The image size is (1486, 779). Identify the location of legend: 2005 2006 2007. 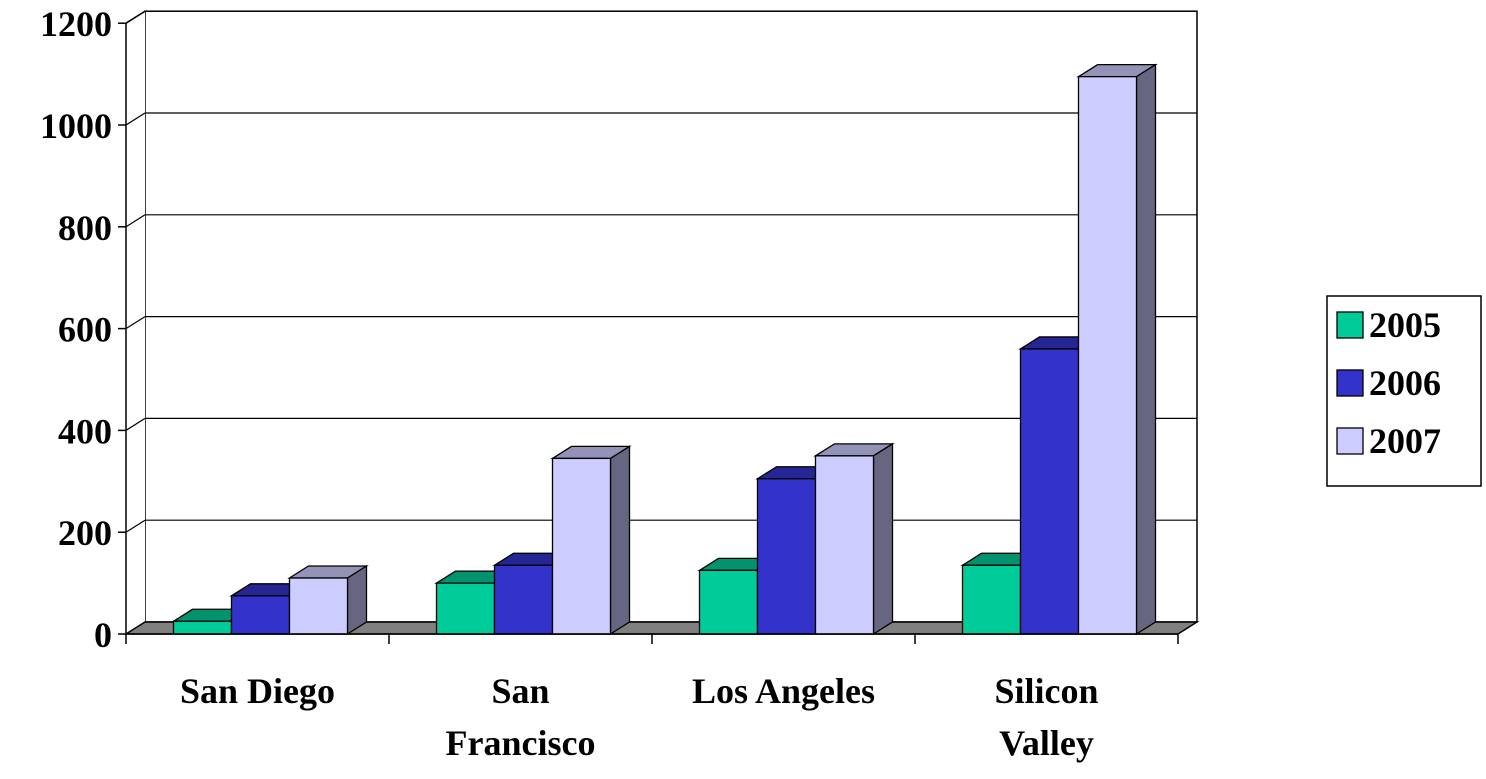
(1404, 391).